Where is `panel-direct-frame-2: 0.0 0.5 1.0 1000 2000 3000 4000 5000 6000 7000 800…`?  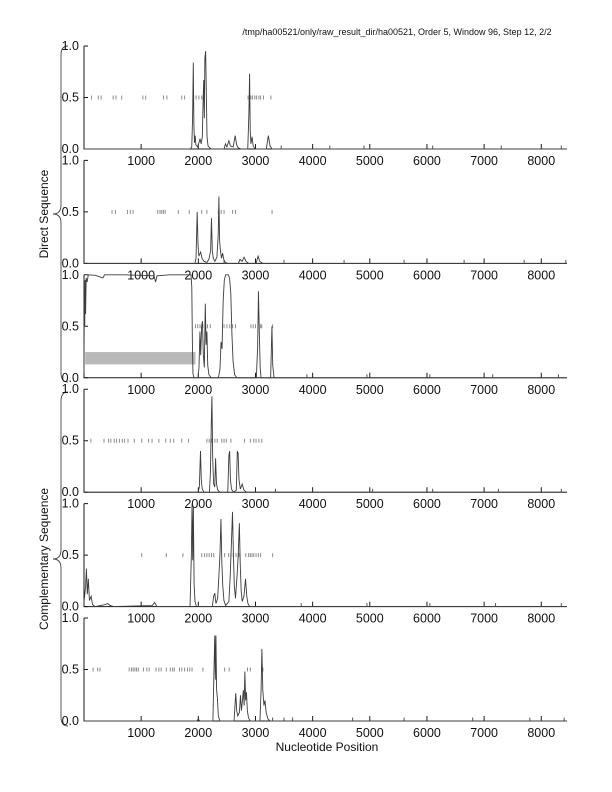 panel-direct-frame-2: 0.0 0.5 1.0 1000 2000 3000 4000 5000 6000 7000 800… is located at coordinates (314, 217).